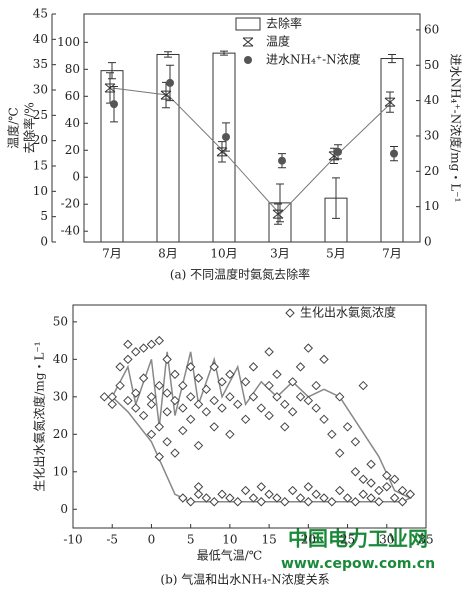 Image resolution: width=466 pixels, height=595 pixels. I want to click on y2-tick-label: 40, so click(431, 100).